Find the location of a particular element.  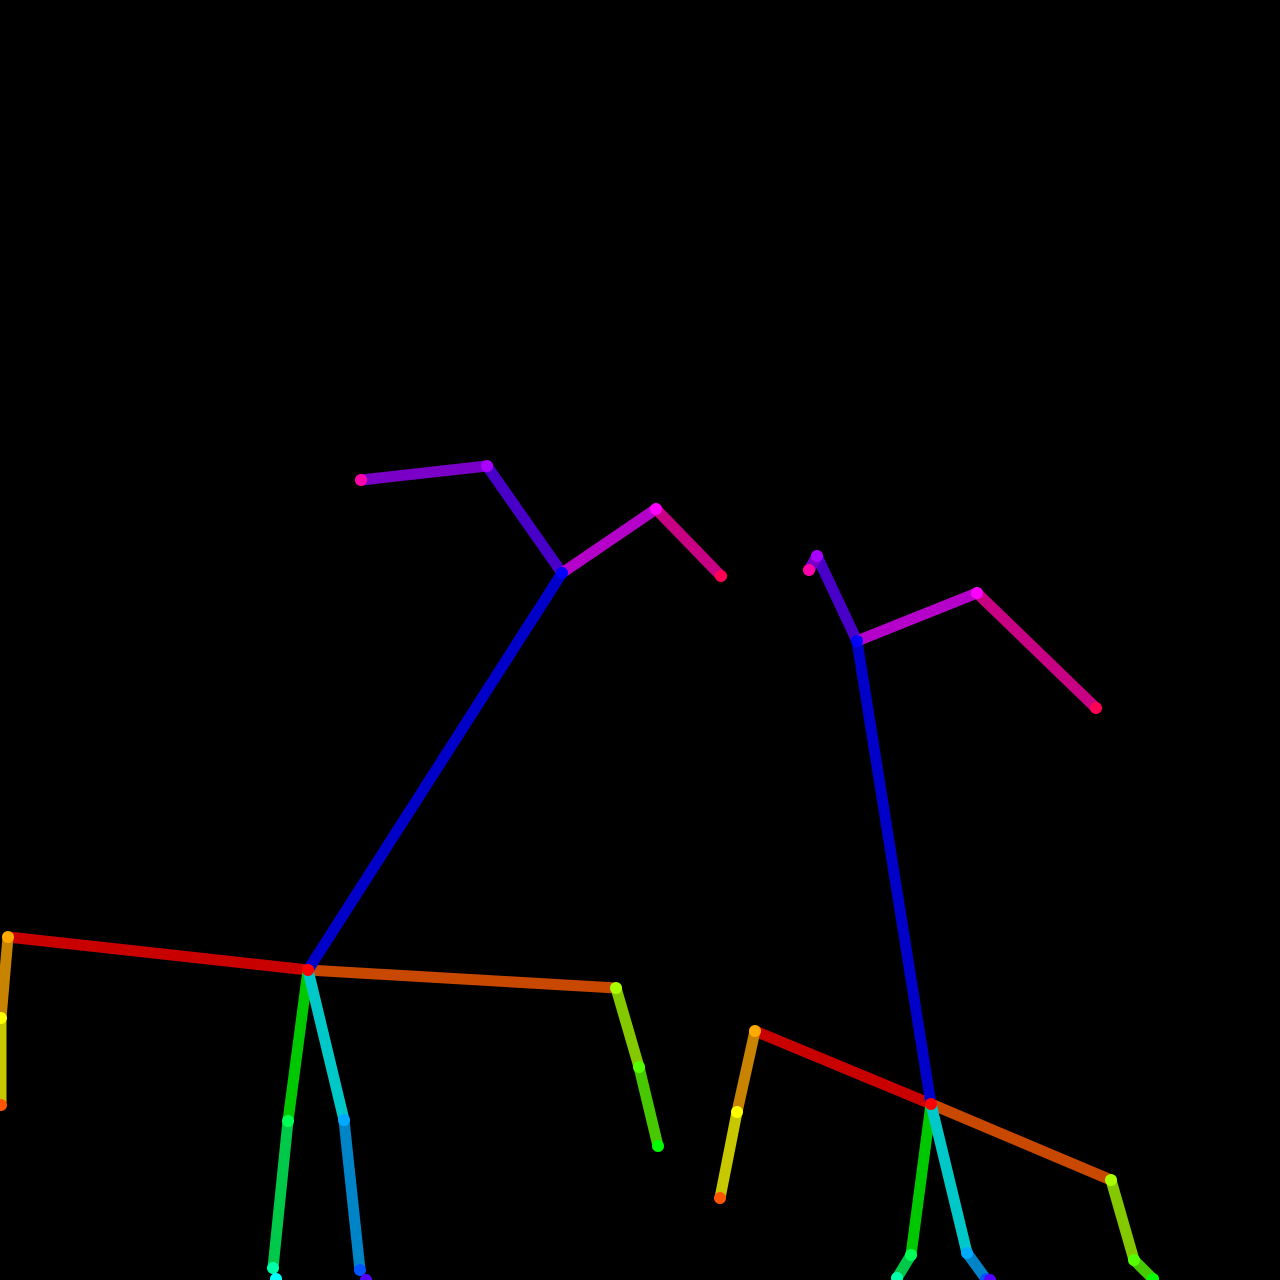

left-knee-joint is located at coordinates (360, 1270).